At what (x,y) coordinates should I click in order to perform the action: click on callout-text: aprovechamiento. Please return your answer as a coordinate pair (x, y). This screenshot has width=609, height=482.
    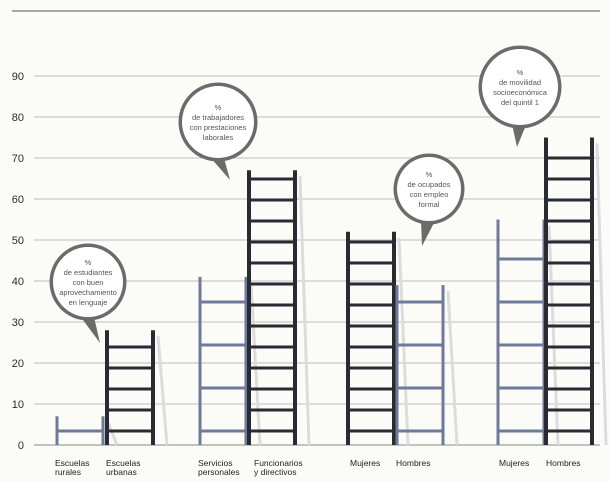
    Looking at the image, I should click on (88, 292).